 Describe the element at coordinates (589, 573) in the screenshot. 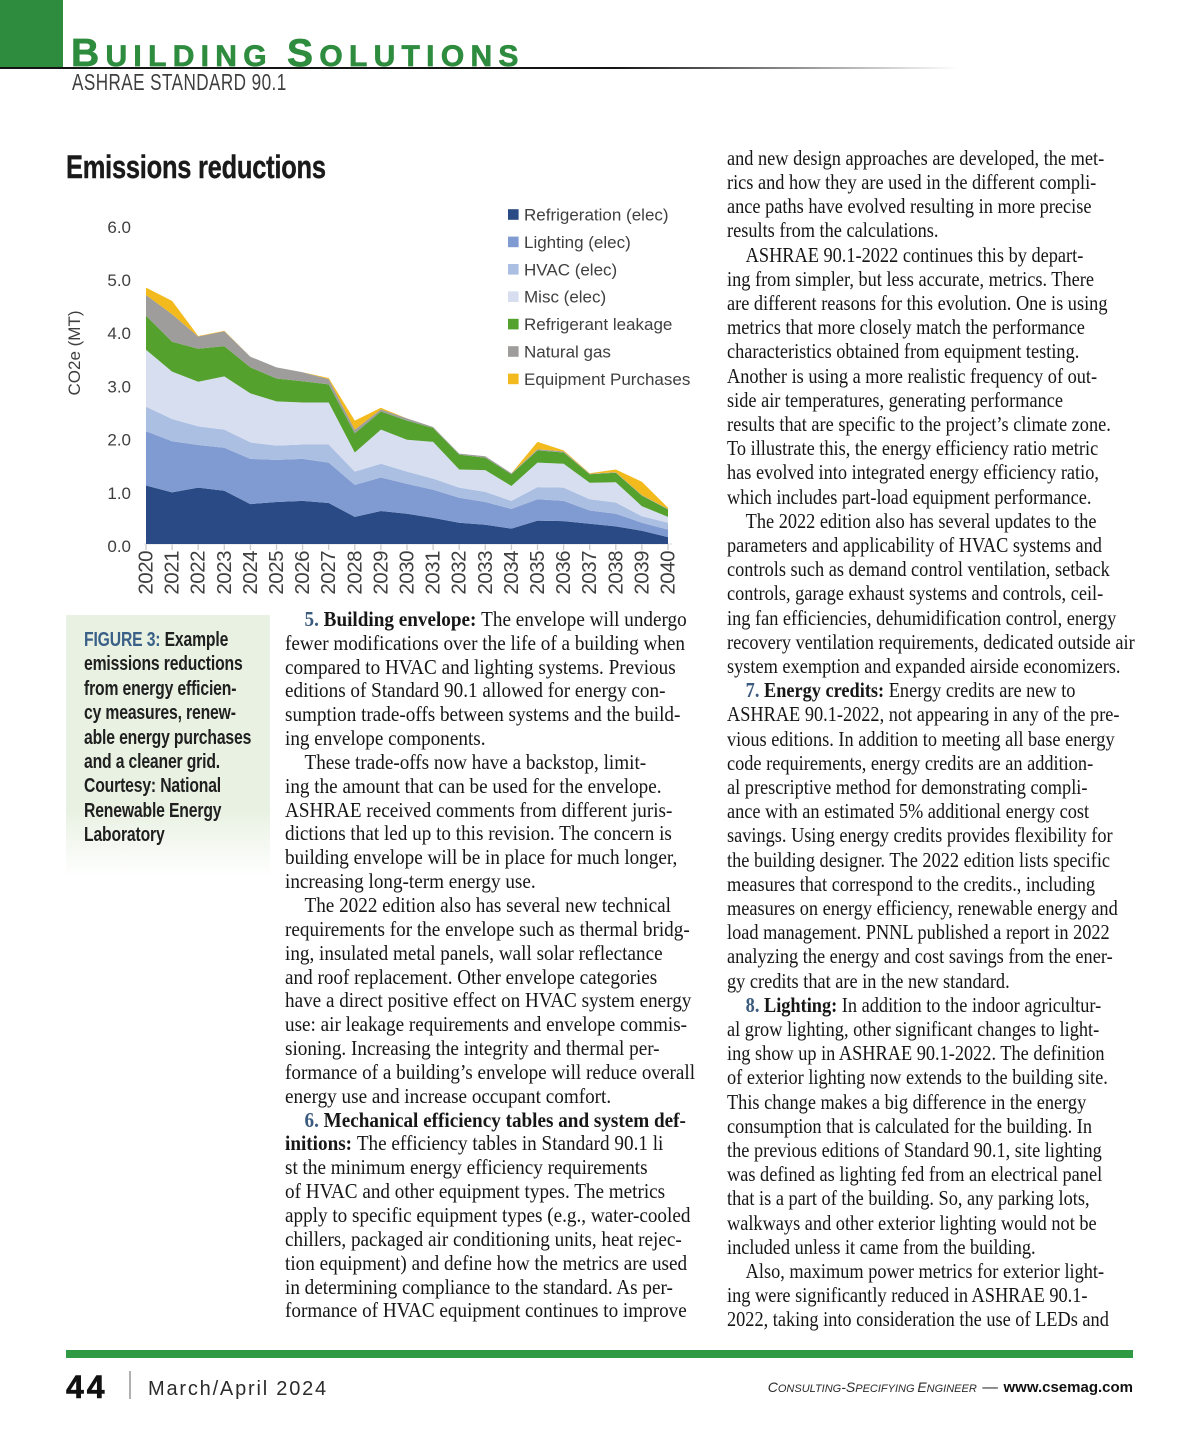

I see `svg-text: 2037` at that location.